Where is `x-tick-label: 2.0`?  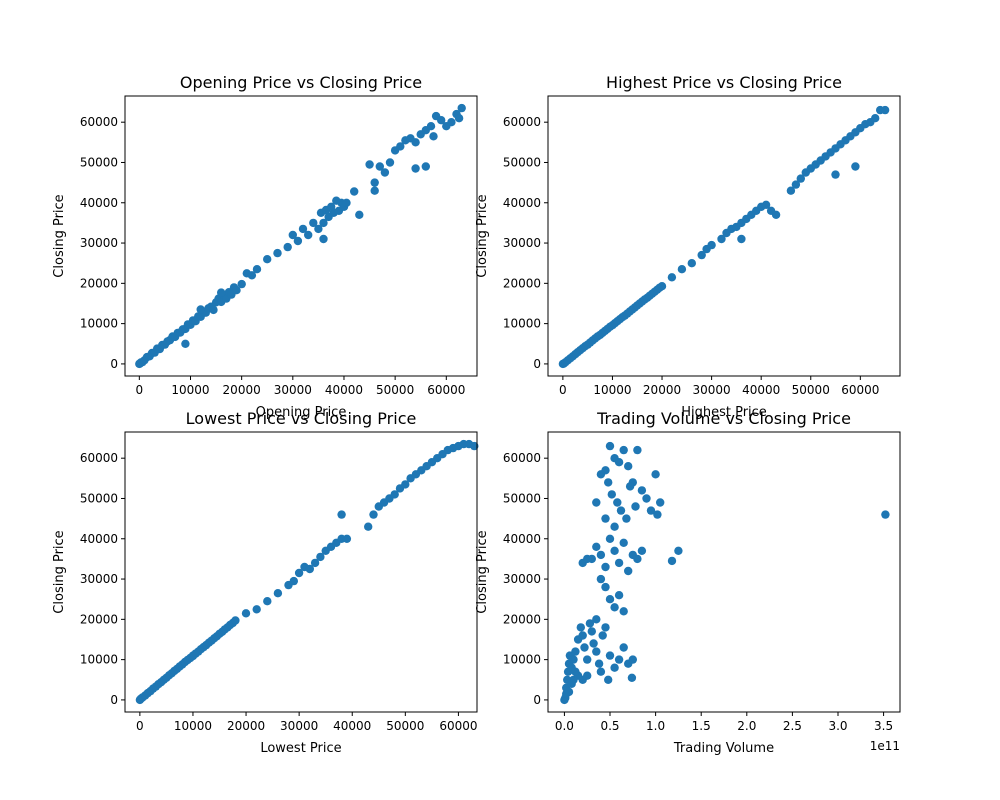
x-tick-label: 2.0 is located at coordinates (746, 726).